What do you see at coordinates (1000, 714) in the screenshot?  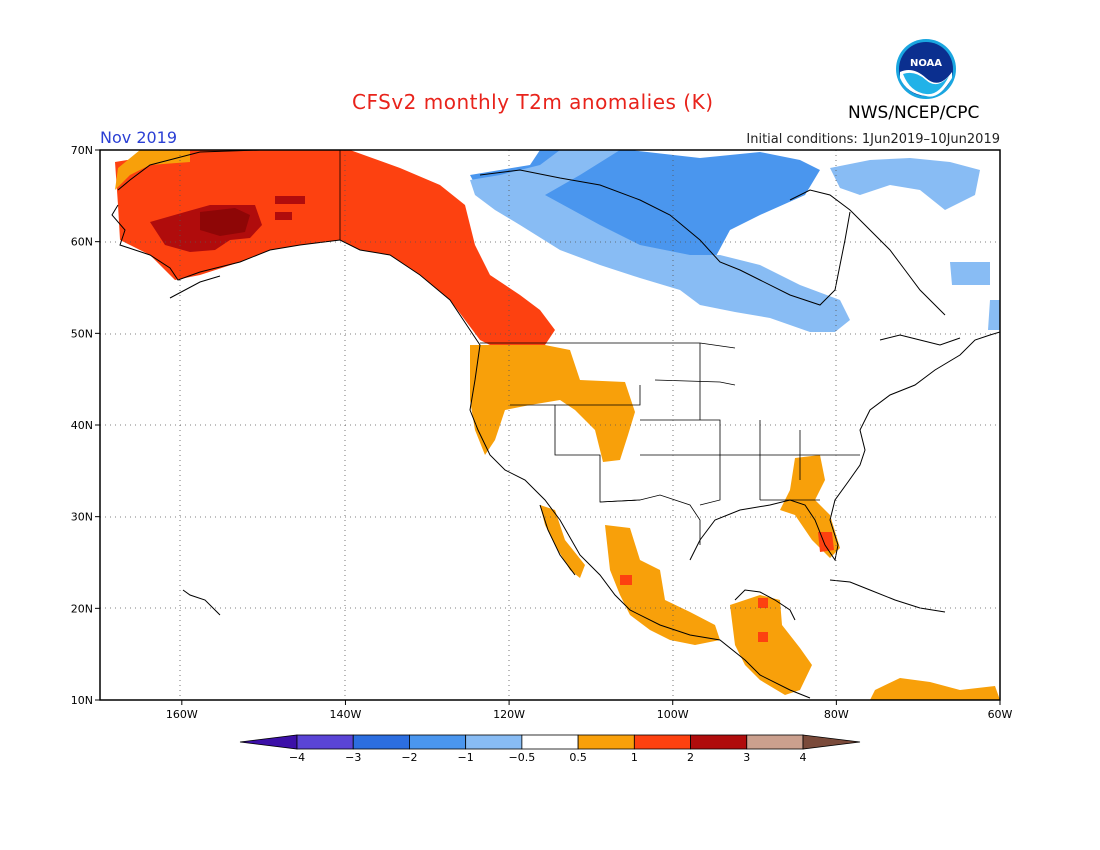 I see `lon-tick-label: 60W` at bounding box center [1000, 714].